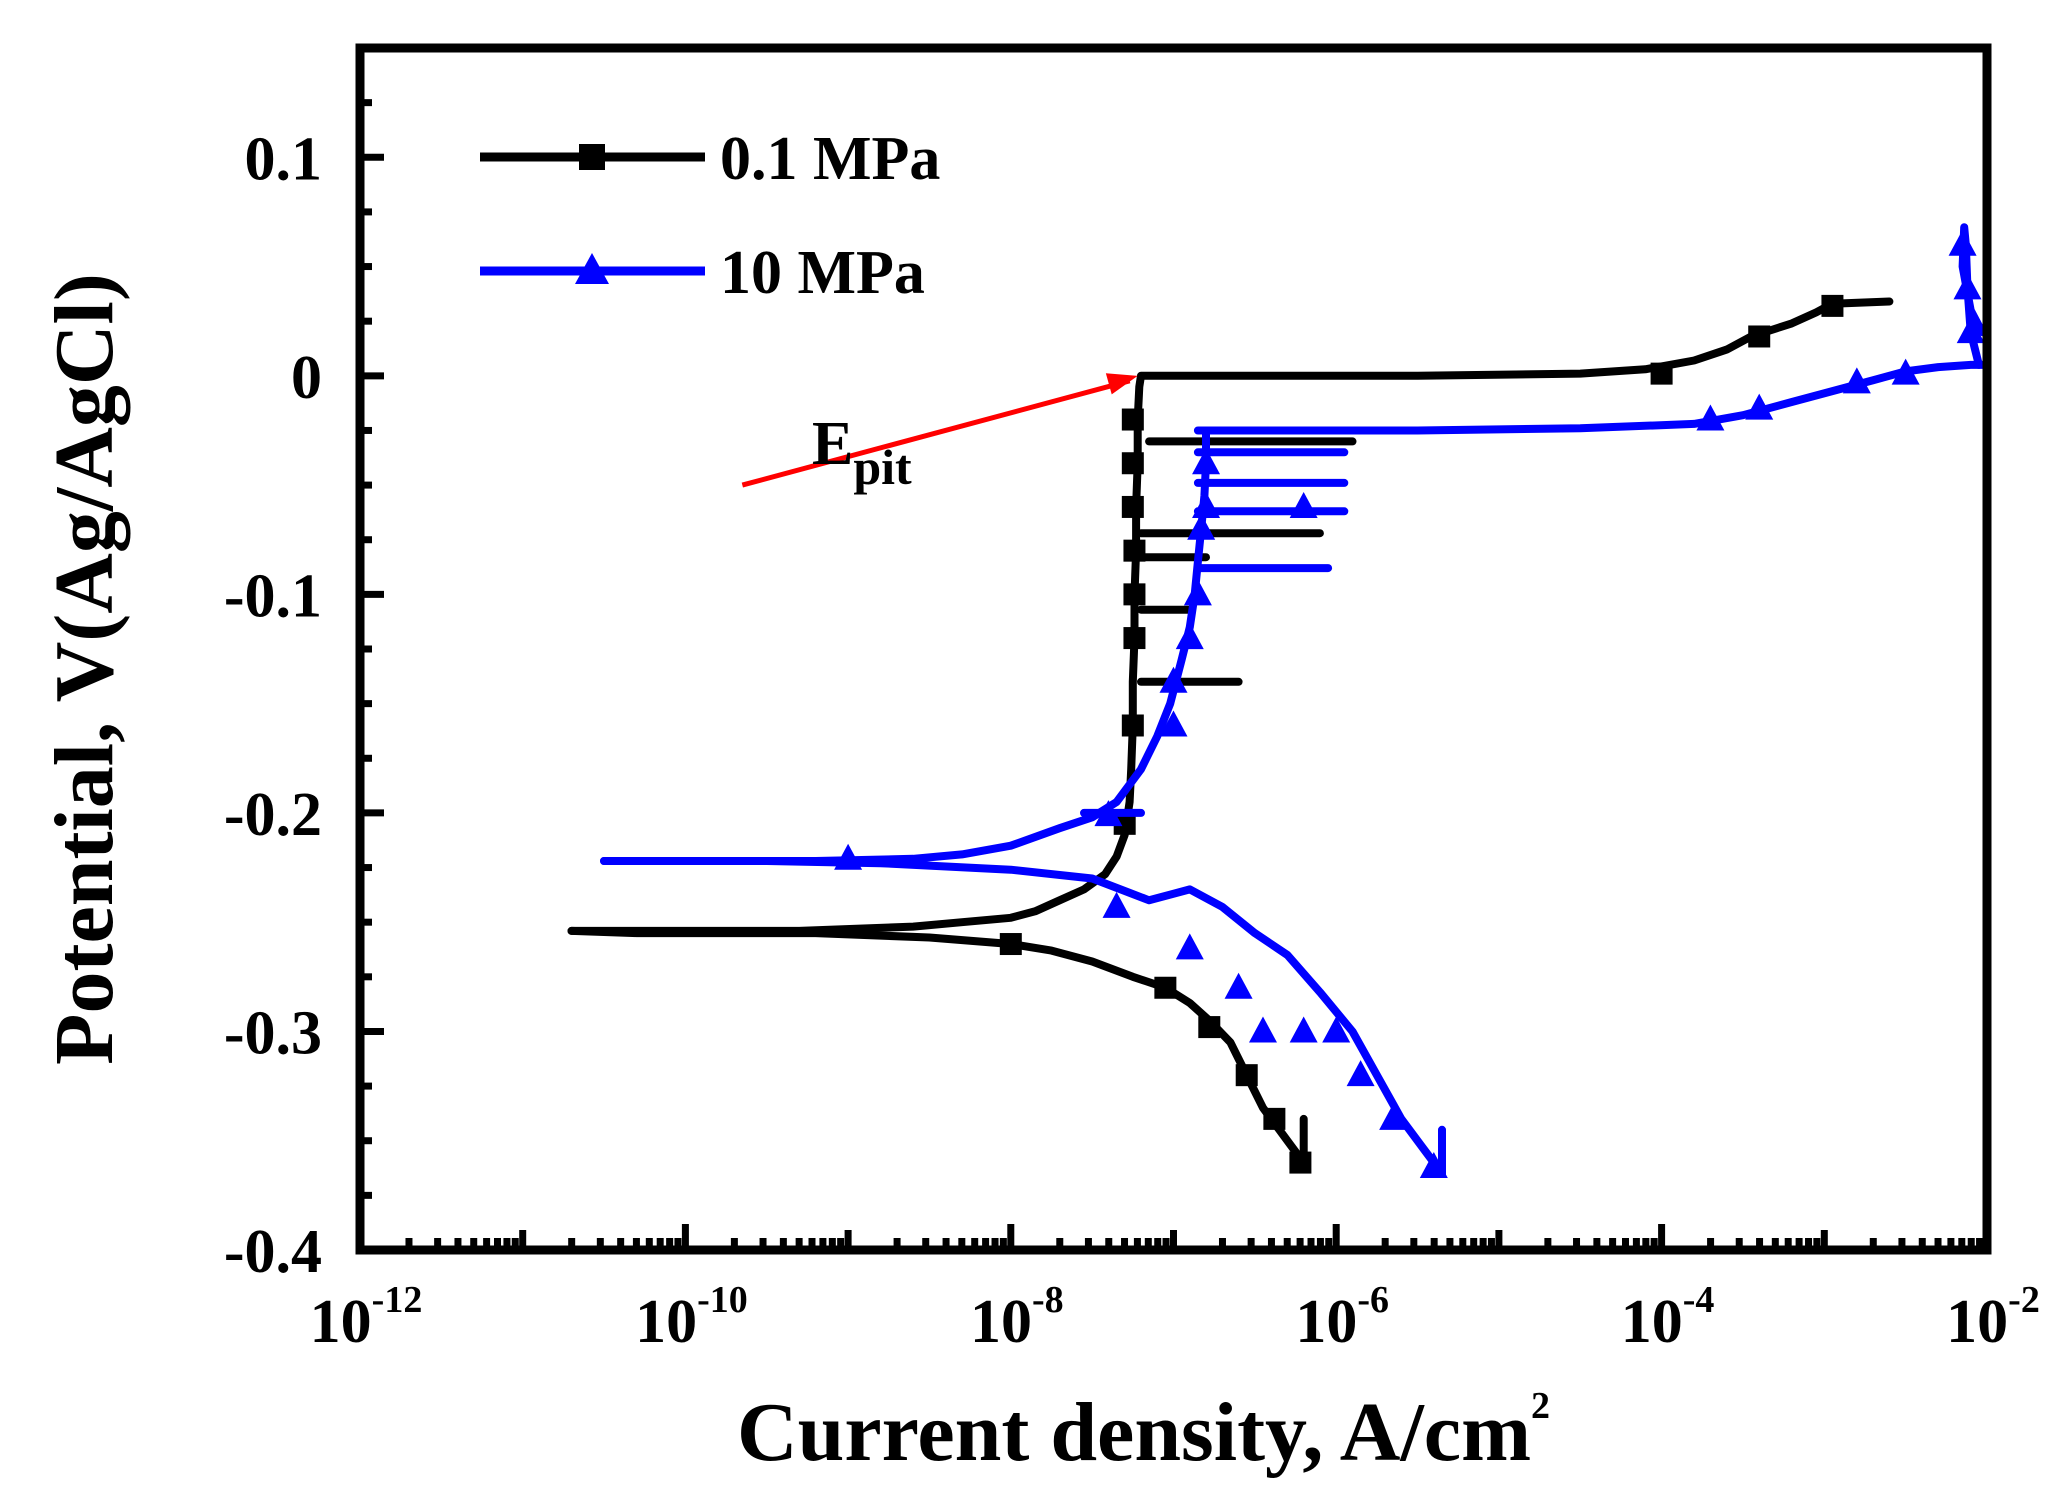 This screenshot has height=1501, width=2062. Describe the element at coordinates (84, 669) in the screenshot. I see `y-axis-title: Potential, V(Ag/AgCl)` at that location.